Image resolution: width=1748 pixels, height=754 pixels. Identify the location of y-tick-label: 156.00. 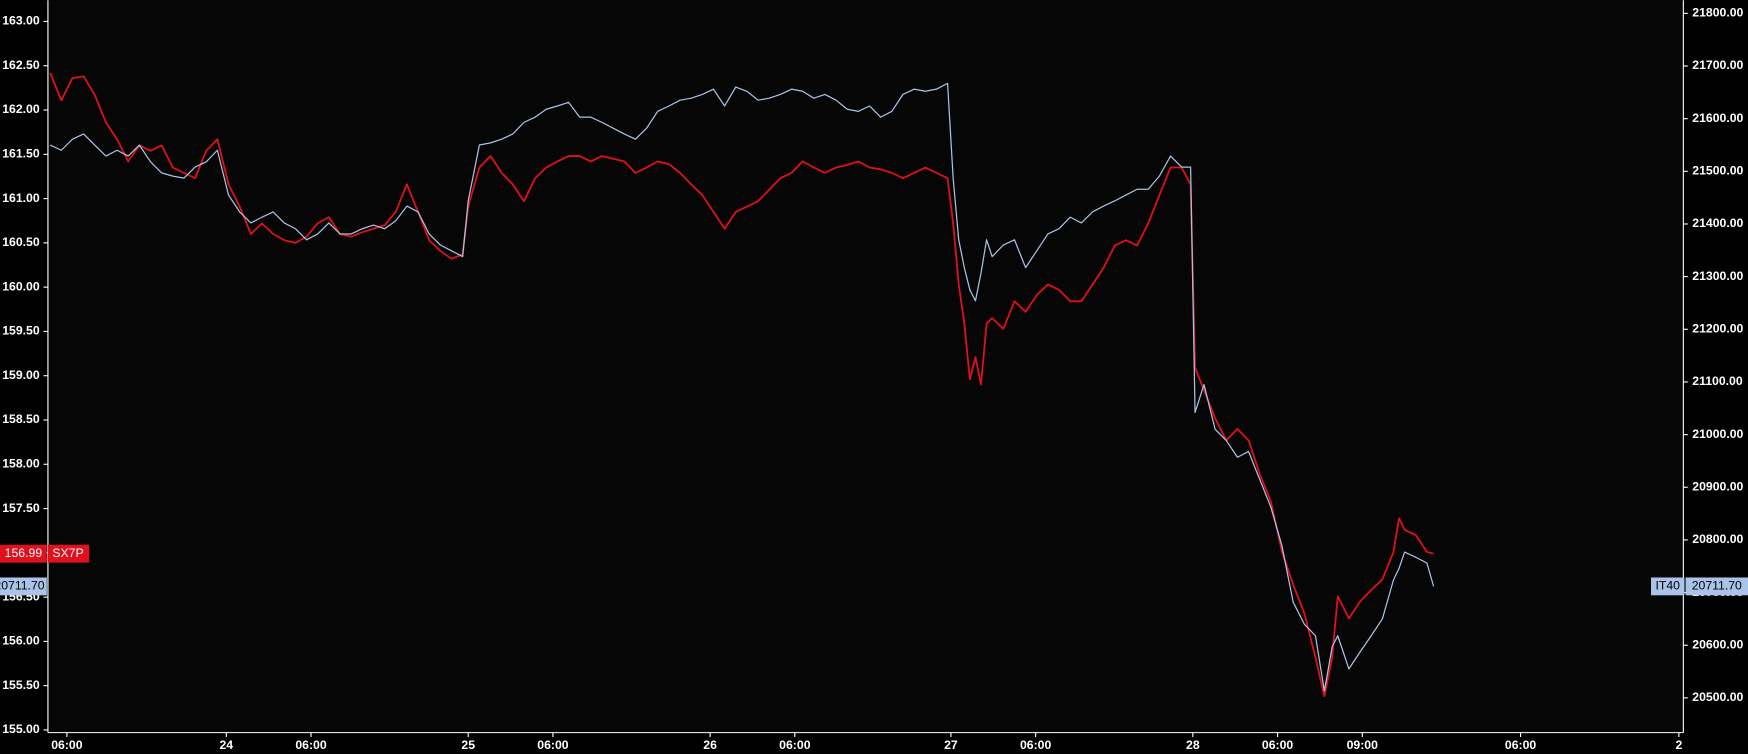
(21, 641).